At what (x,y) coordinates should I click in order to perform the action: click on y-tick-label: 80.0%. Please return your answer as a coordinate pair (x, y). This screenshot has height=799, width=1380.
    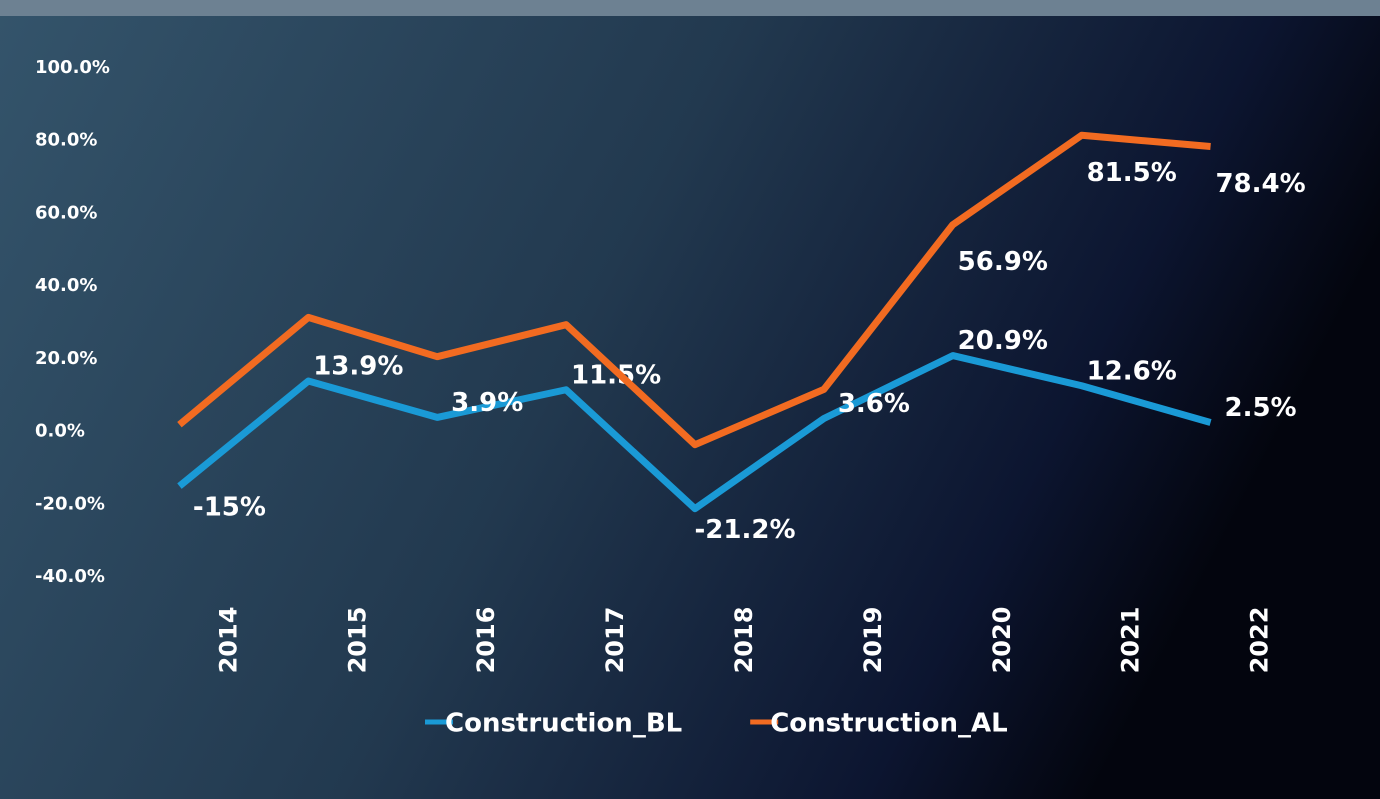
    Looking at the image, I should click on (66, 140).